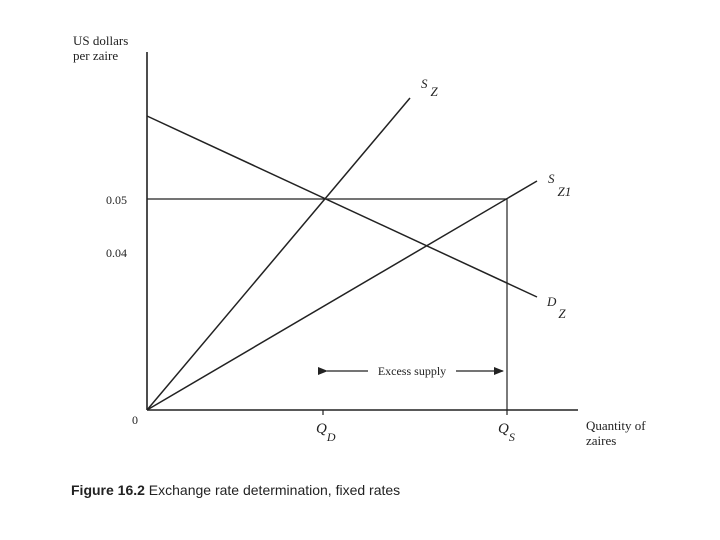  I want to click on curve-label-dz: DZ, so click(556, 307).